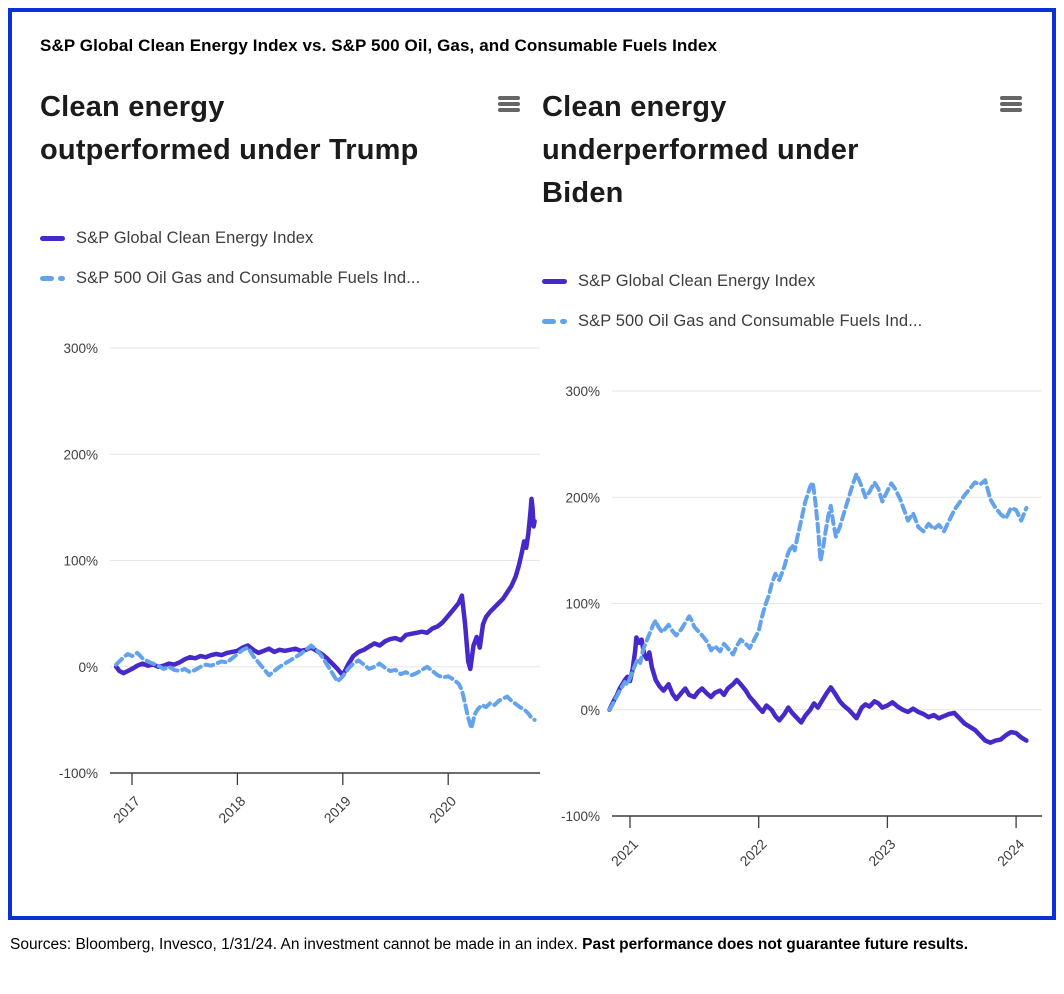 The image size is (1064, 994). What do you see at coordinates (442, 809) in the screenshot?
I see `svg-text: 2020` at bounding box center [442, 809].